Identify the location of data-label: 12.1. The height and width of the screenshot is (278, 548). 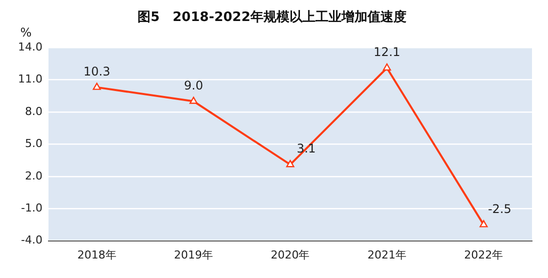
(387, 52).